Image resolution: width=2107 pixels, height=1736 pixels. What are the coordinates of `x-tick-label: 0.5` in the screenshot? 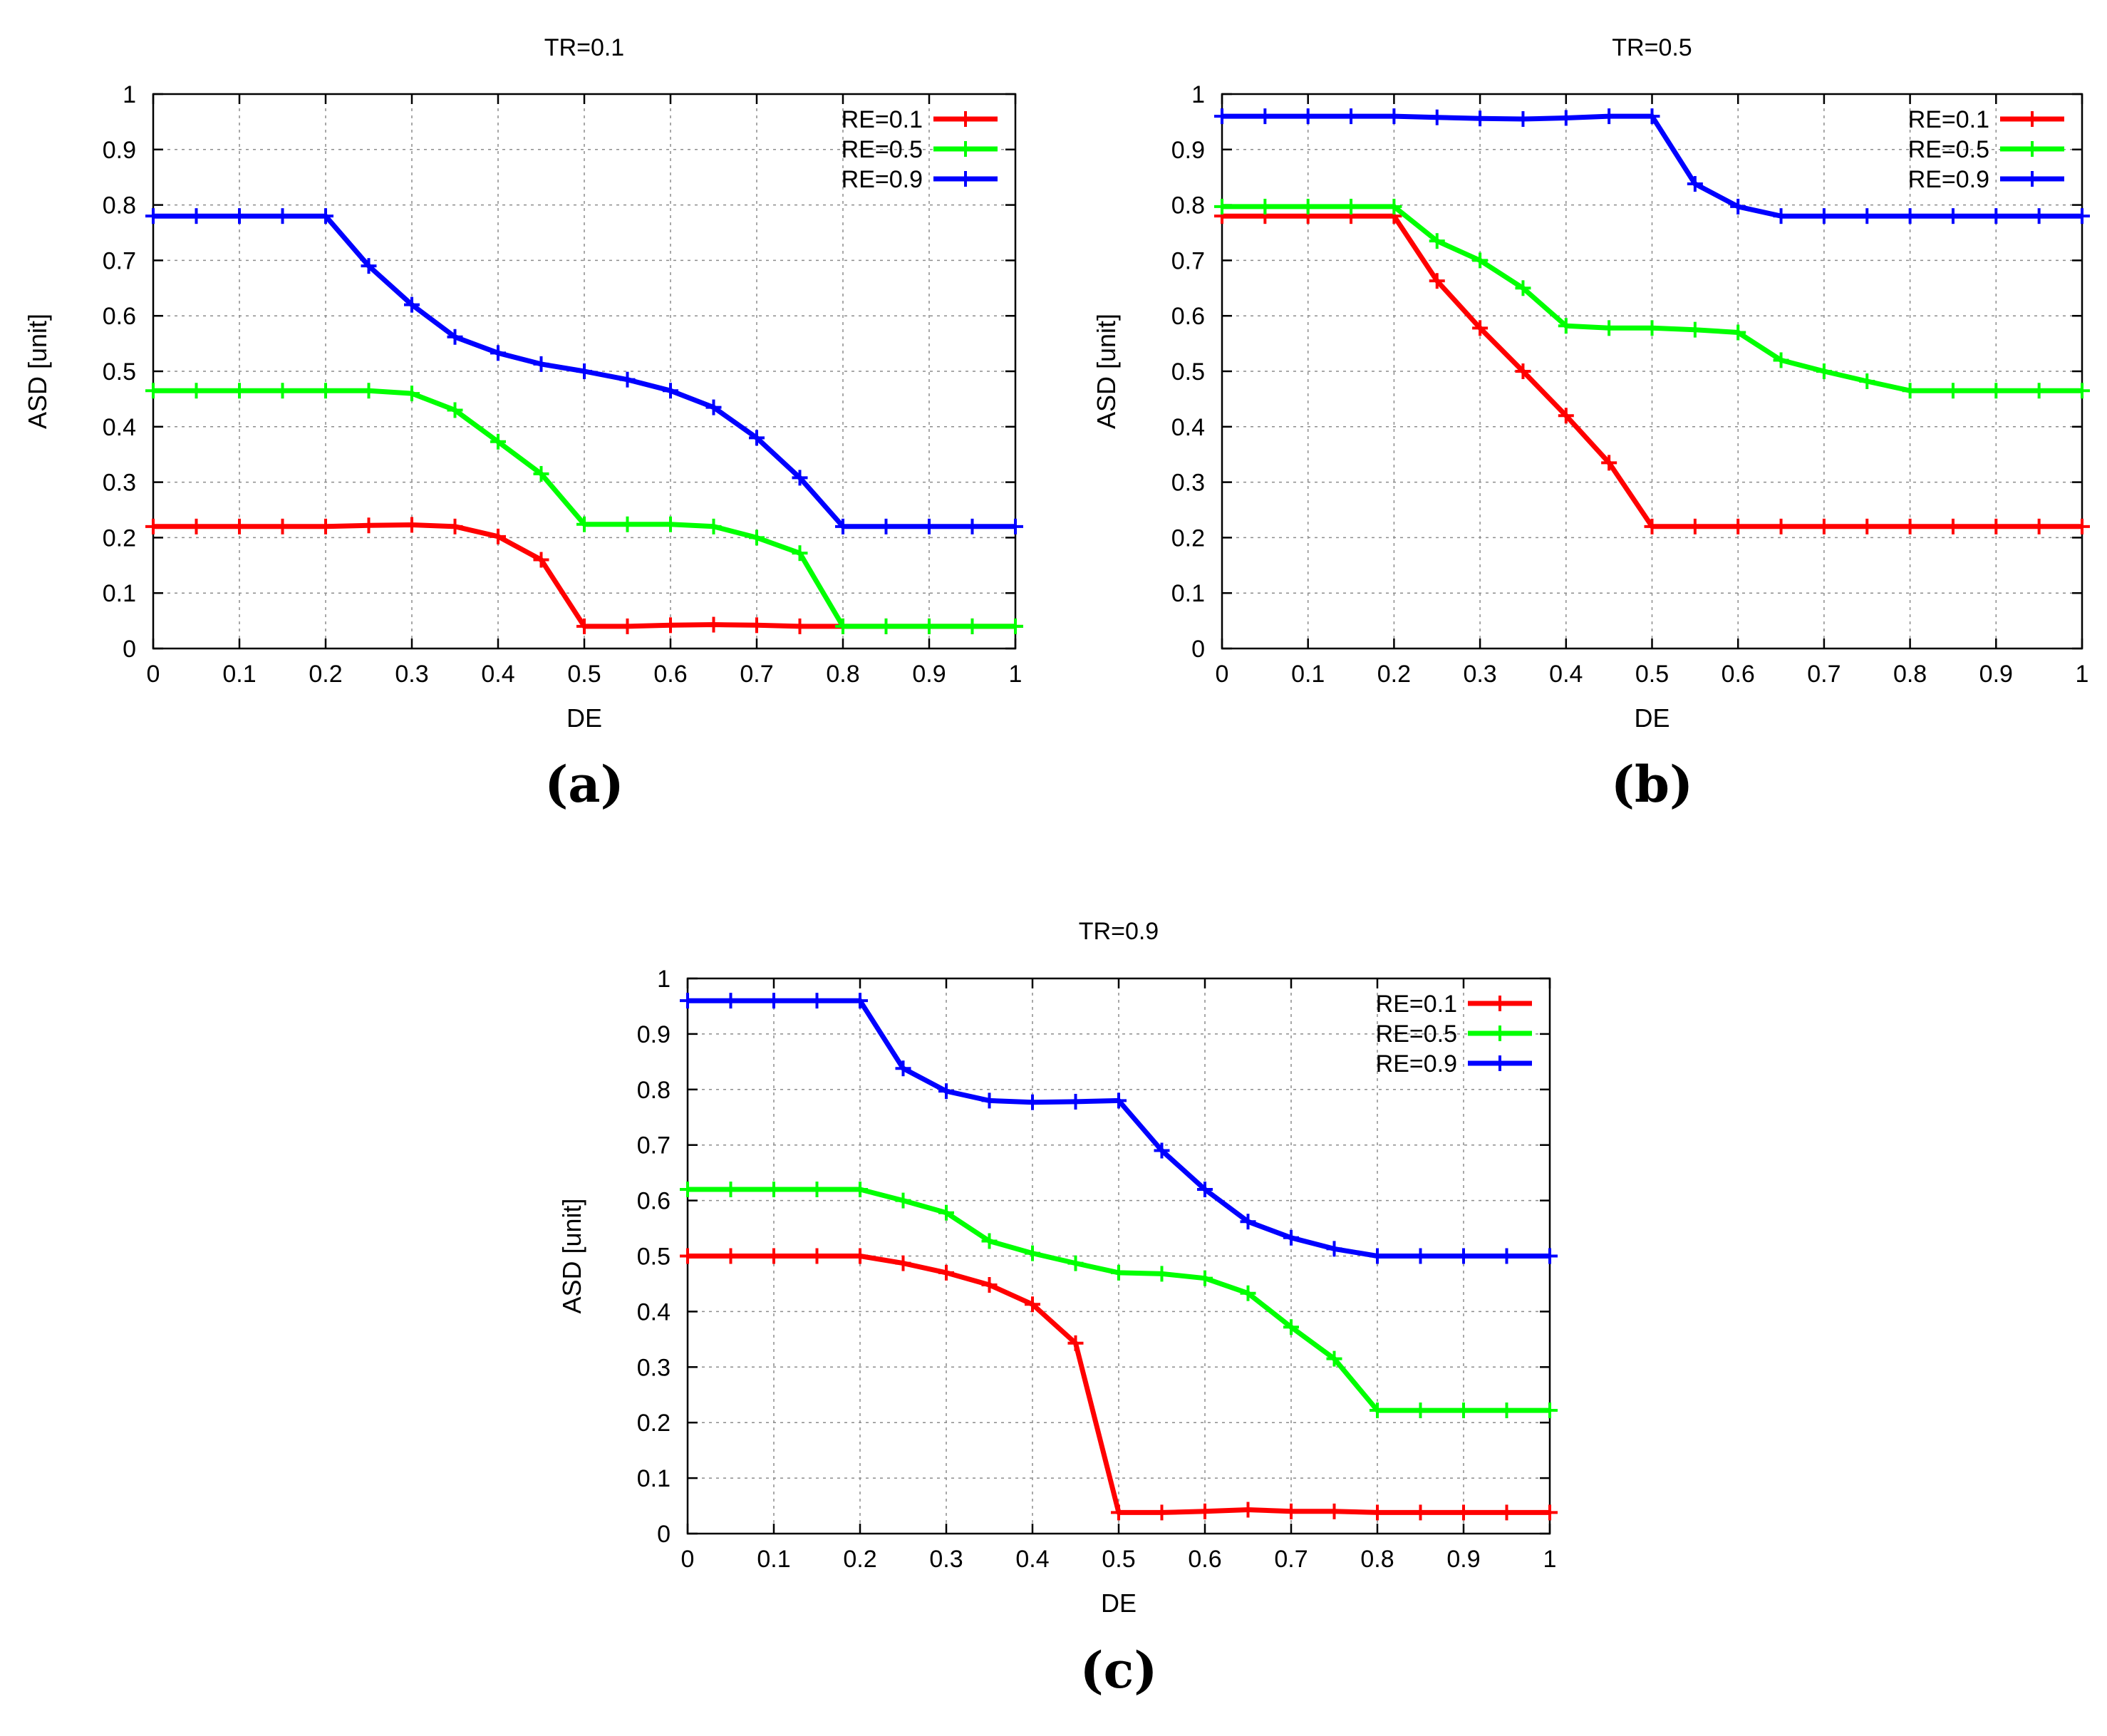 It's located at (1652, 674).